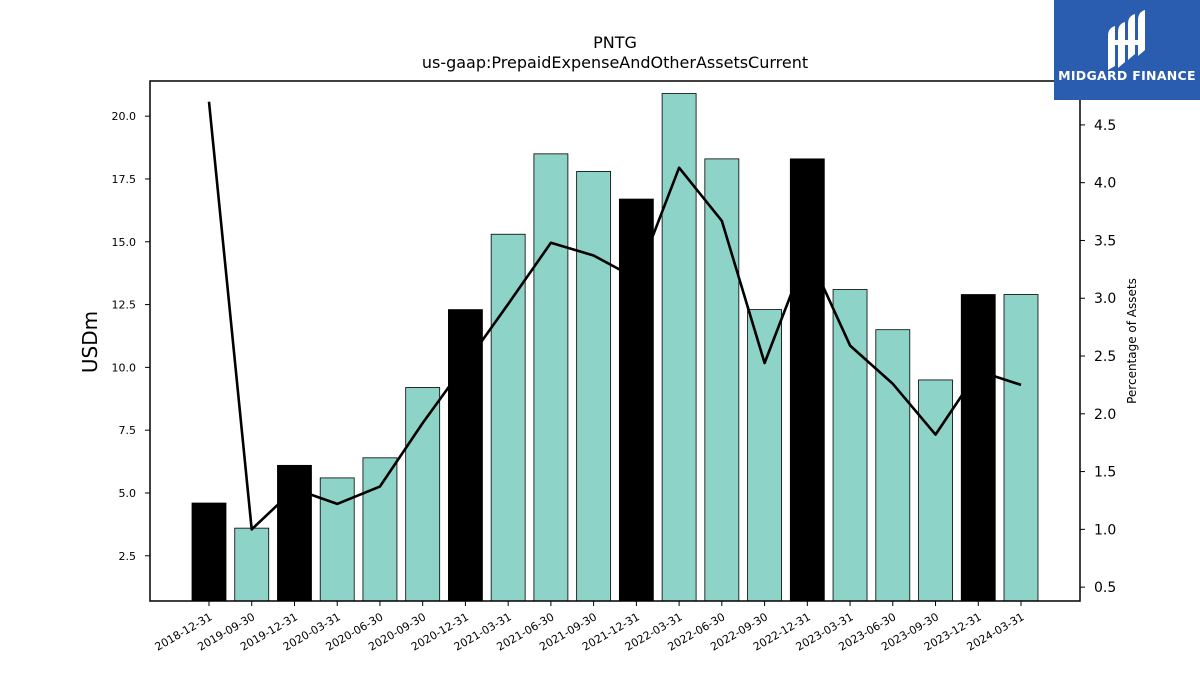 This screenshot has width=1200, height=675. I want to click on y2-axis-label: Percentage of Assets, so click(1132, 341).